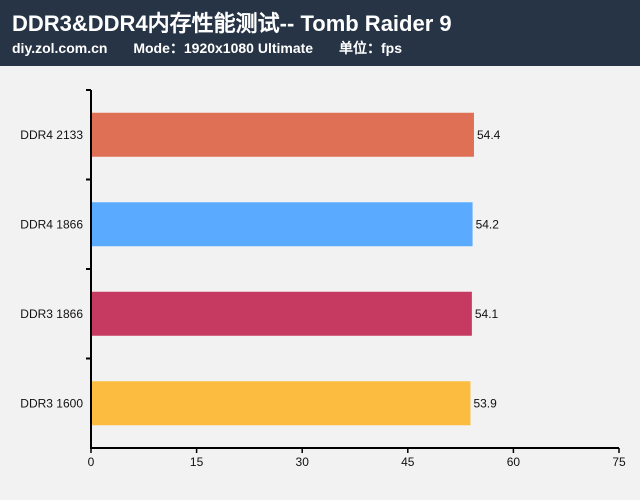  Describe the element at coordinates (89, 268) in the screenshot. I see `y-axis` at that location.